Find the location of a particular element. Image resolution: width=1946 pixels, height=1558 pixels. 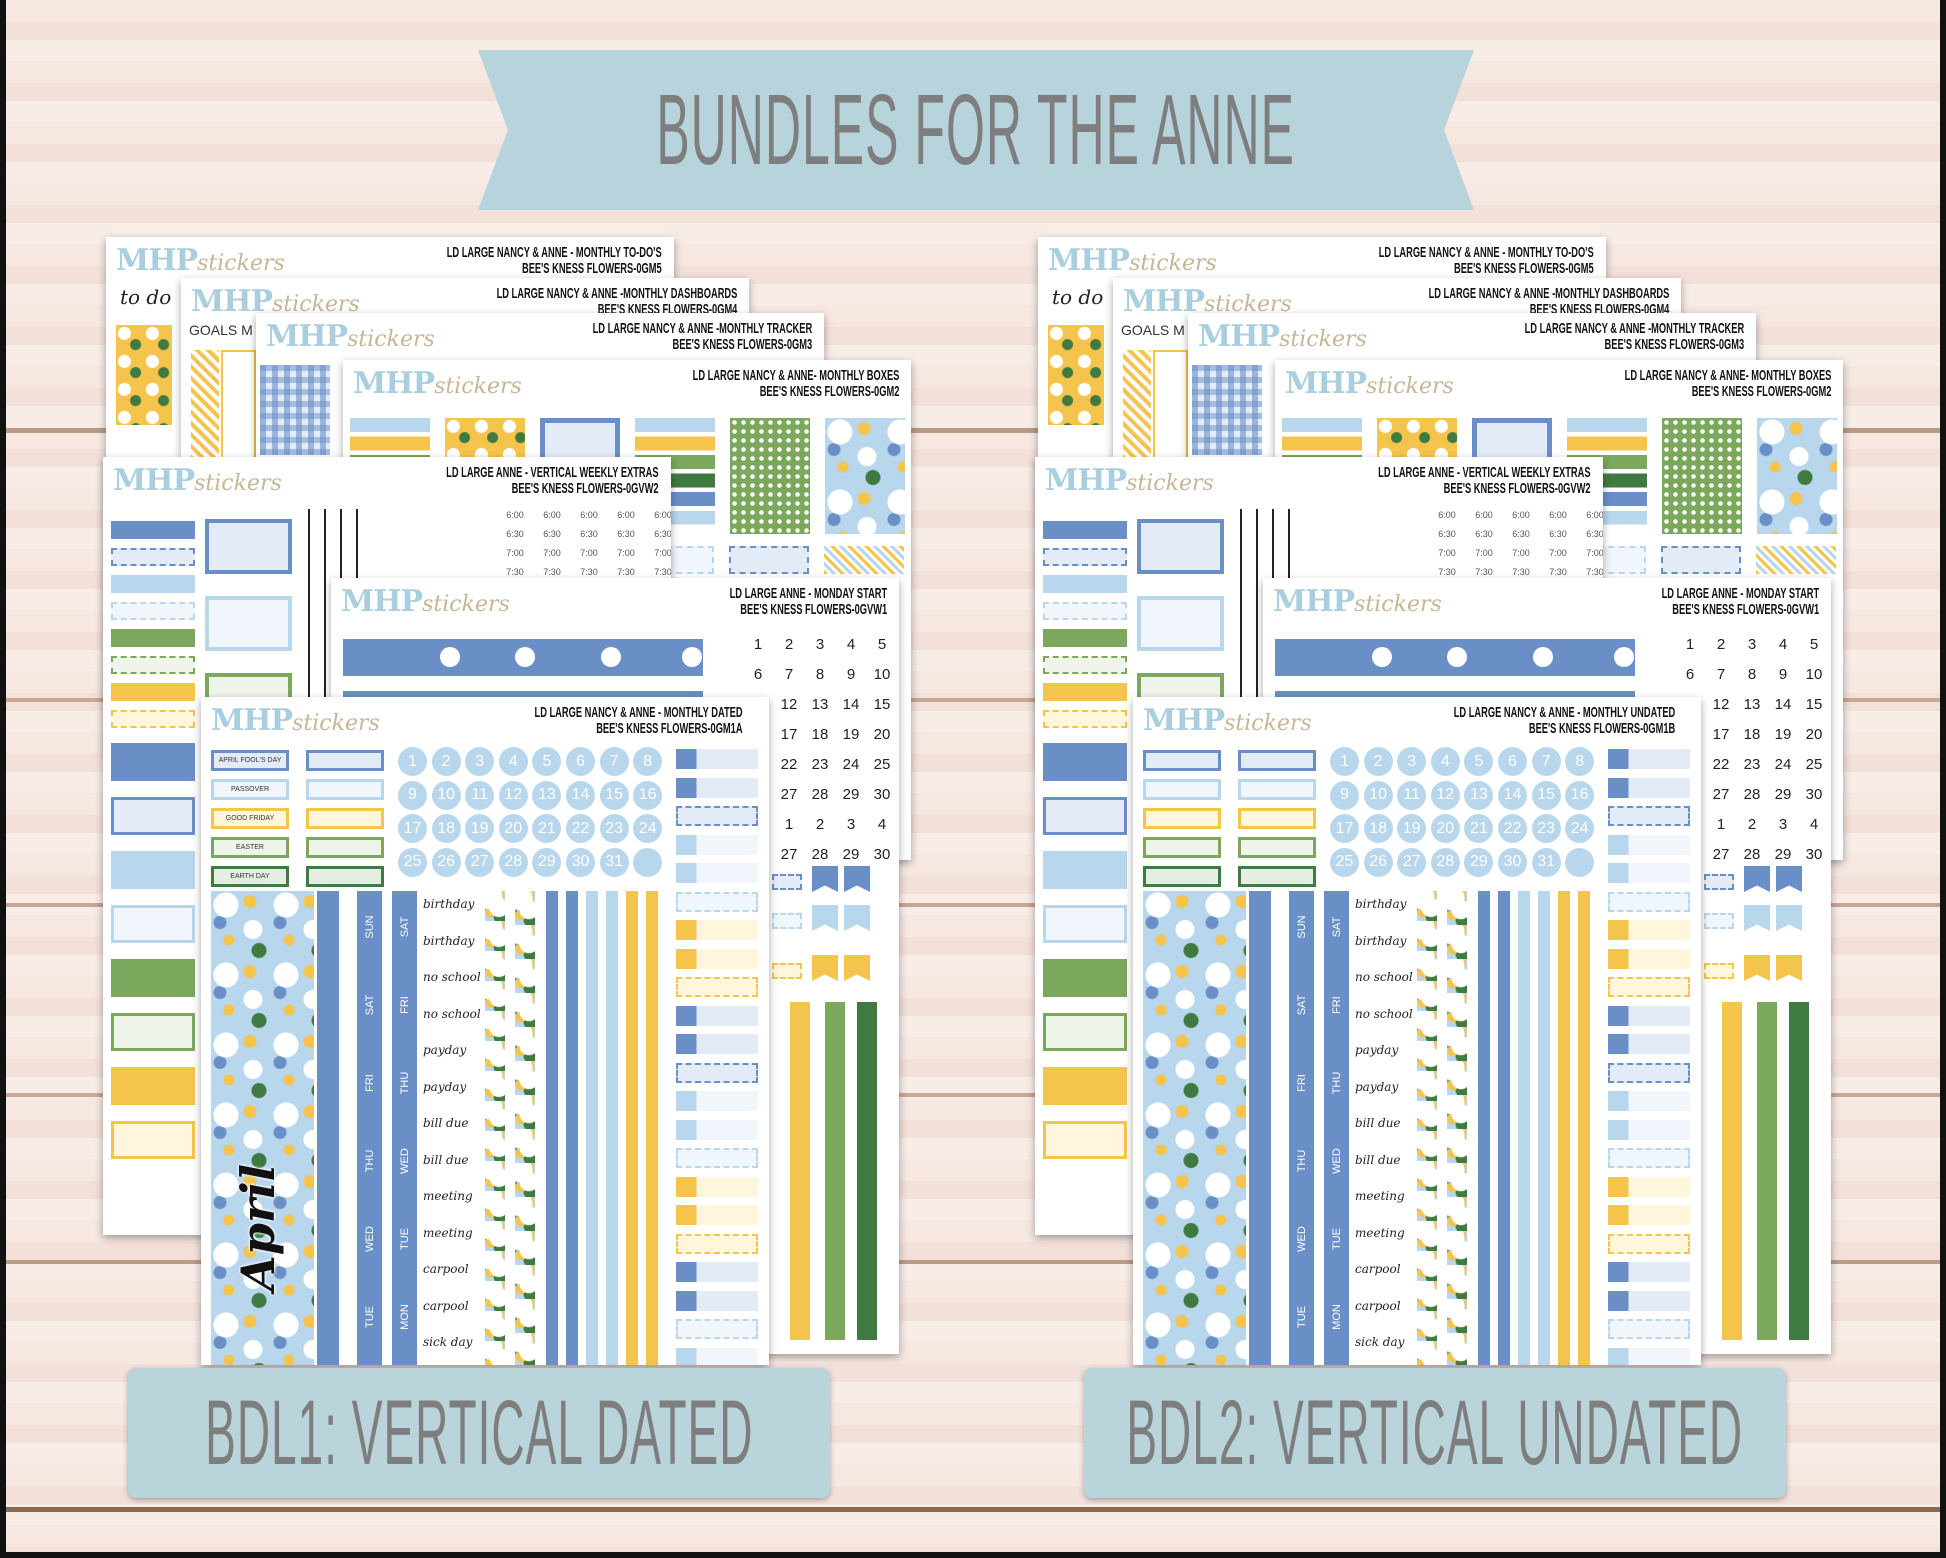

goals-heading: GOALS M is located at coordinates (221, 330).